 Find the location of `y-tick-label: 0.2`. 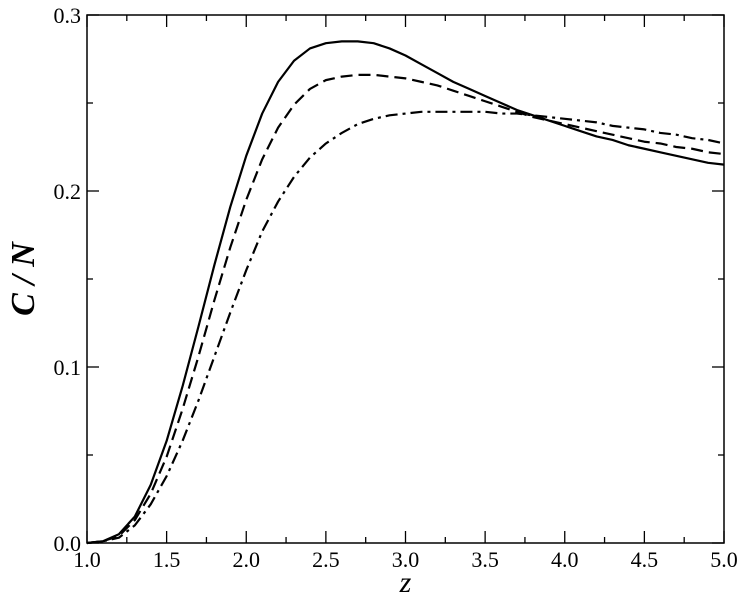

y-tick-label: 0.2 is located at coordinates (68, 191).